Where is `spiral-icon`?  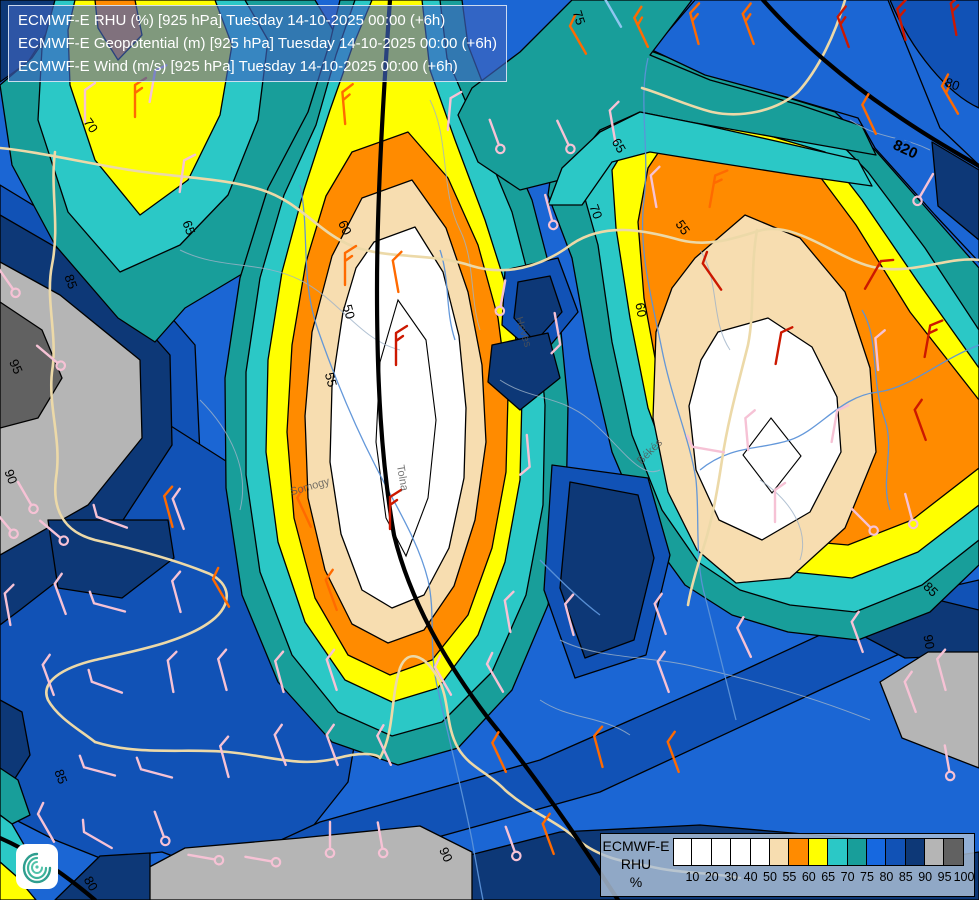 spiral-icon is located at coordinates (37, 867).